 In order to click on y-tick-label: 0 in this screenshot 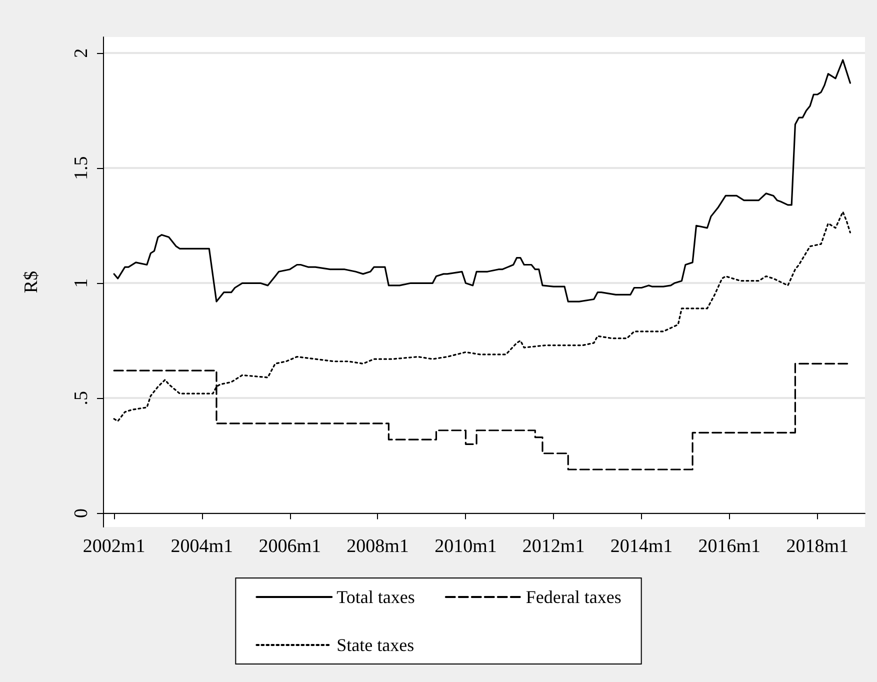, I will do `click(81, 513)`.